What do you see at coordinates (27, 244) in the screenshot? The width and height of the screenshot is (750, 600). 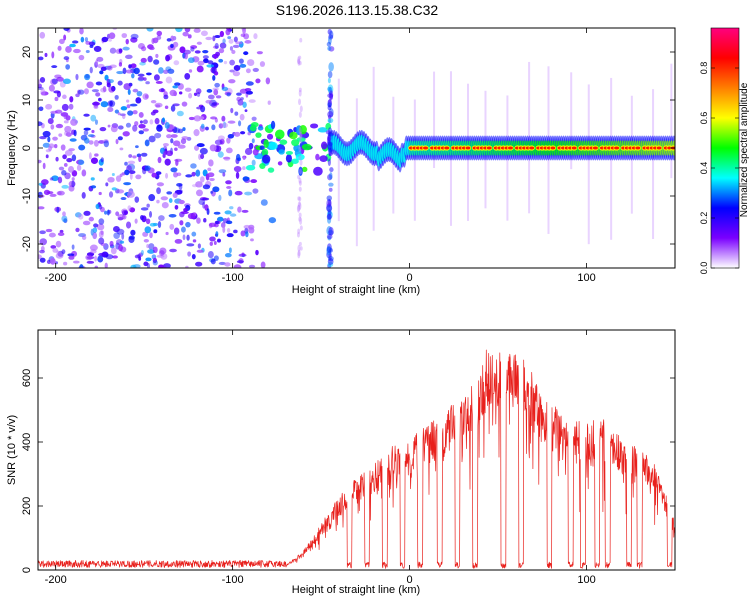 I see `spectrogram-y-tick-label: -20` at bounding box center [27, 244].